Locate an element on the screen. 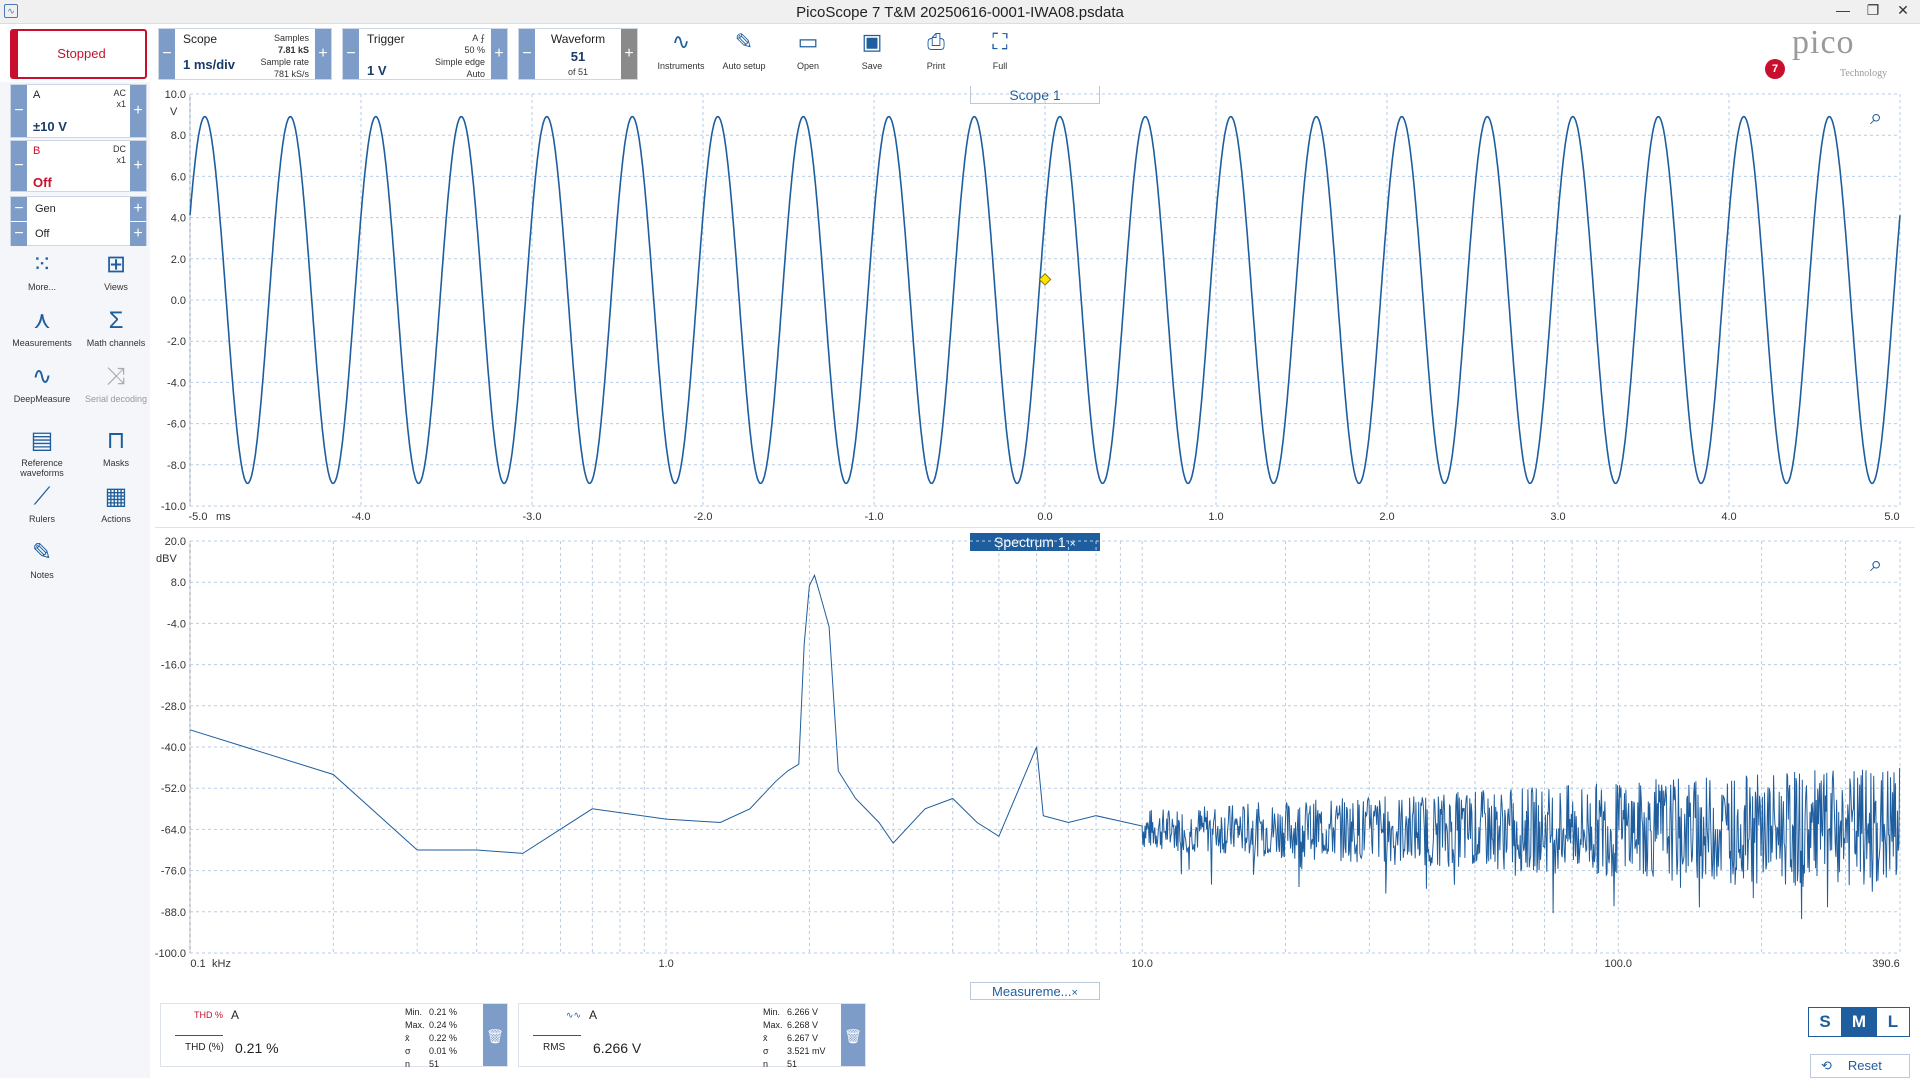  stat-label: σ is located at coordinates (766, 1051).